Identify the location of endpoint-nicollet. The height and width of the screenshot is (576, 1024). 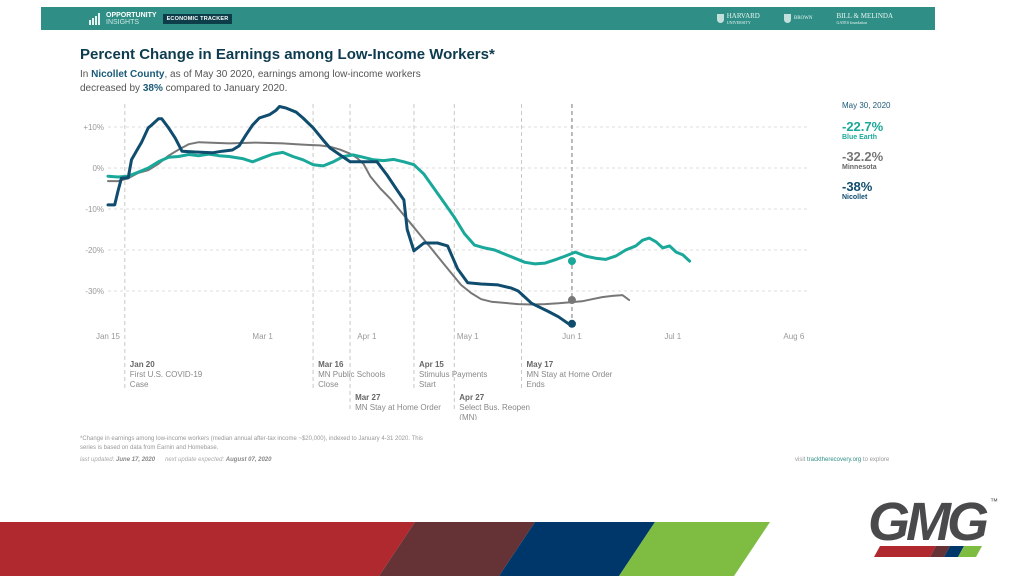
(571, 323).